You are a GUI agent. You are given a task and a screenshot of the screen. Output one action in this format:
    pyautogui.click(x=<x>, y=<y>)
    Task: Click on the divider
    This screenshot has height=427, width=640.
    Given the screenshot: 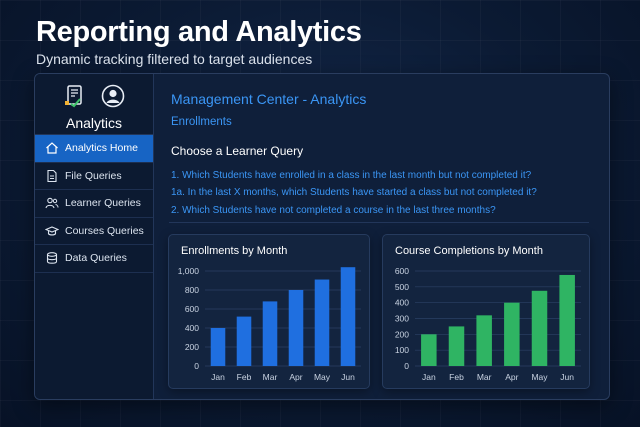 What is the action you would take?
    pyautogui.click(x=379, y=222)
    